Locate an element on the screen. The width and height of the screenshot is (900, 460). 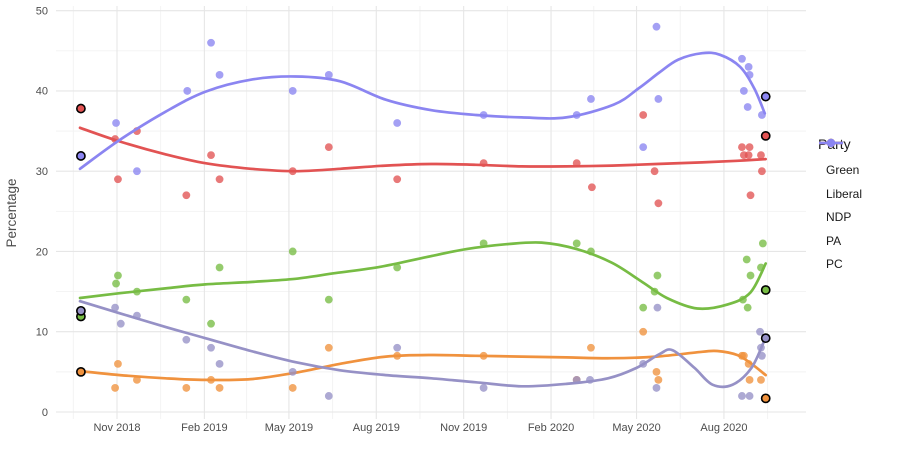
y-tick-label: 50 is located at coordinates (42, 11).